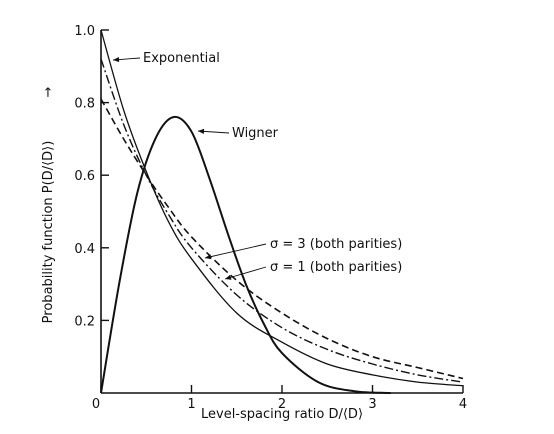 Image resolution: width=554 pixels, height=434 pixels. Describe the element at coordinates (48, 232) in the screenshot. I see `y-axis-title: Probability function P(D/⟨D⟩)` at that location.